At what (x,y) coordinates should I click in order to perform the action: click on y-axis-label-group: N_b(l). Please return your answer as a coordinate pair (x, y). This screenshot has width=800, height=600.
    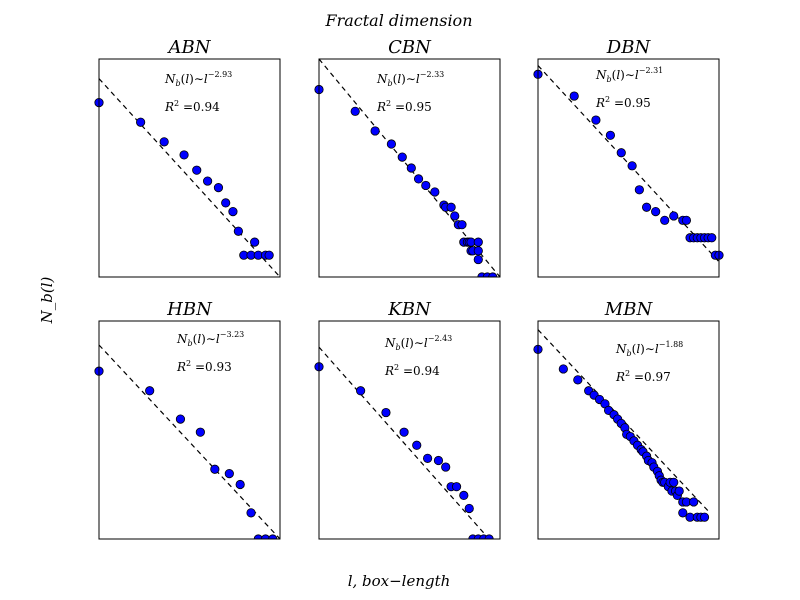
    Looking at the image, I should click on (47, 300).